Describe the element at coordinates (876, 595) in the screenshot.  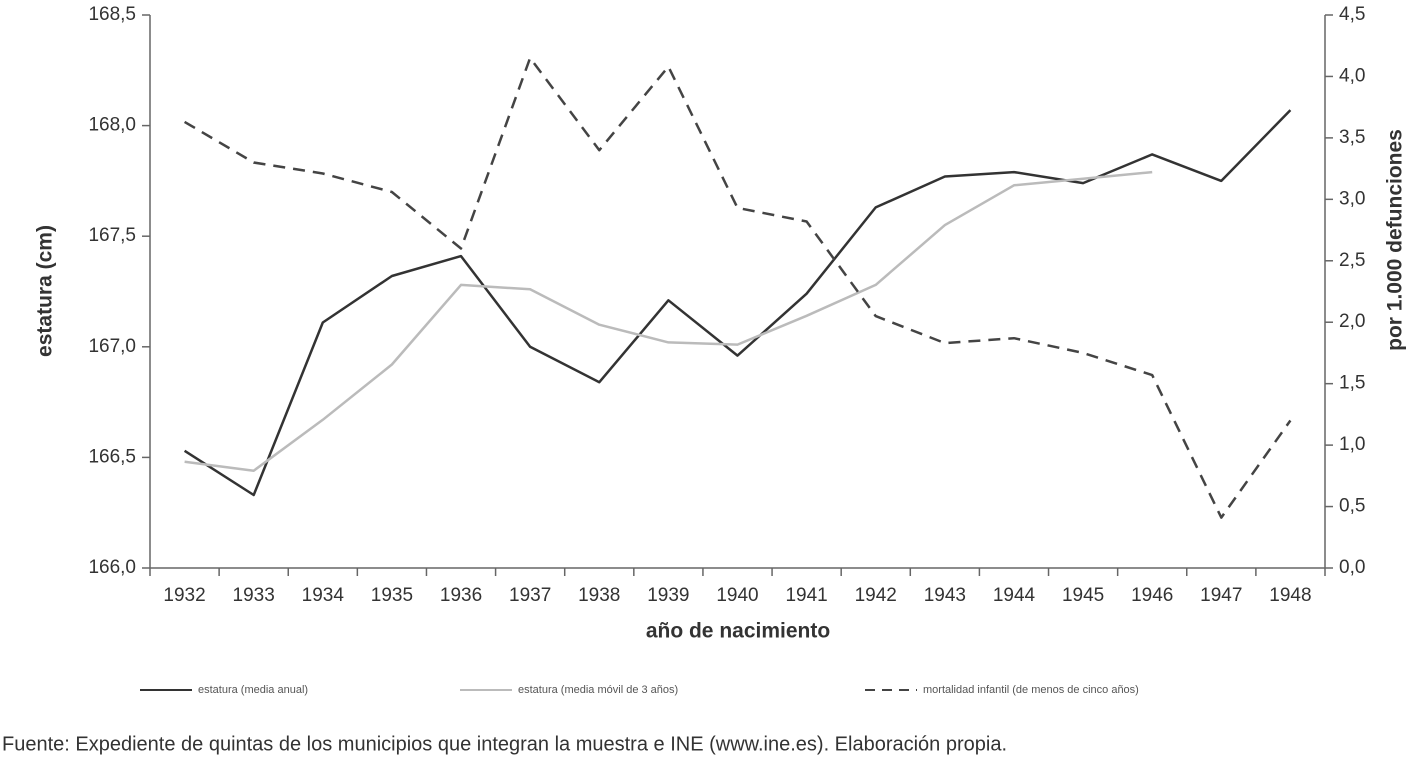
I see `x-tick-label: 1942` at that location.